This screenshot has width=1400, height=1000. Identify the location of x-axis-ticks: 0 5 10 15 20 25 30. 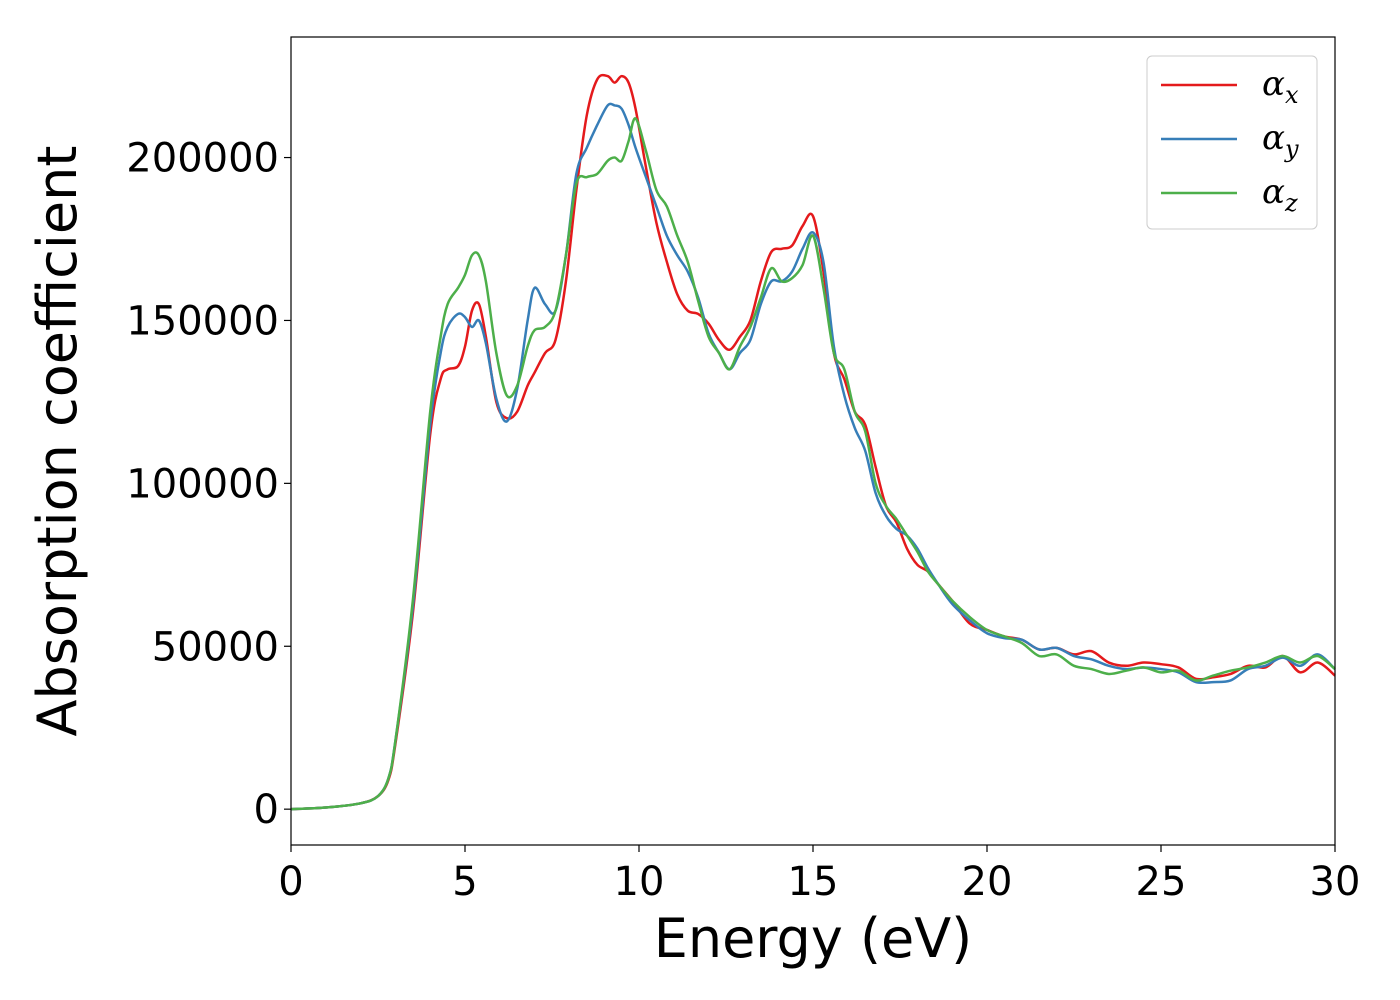
(819, 875).